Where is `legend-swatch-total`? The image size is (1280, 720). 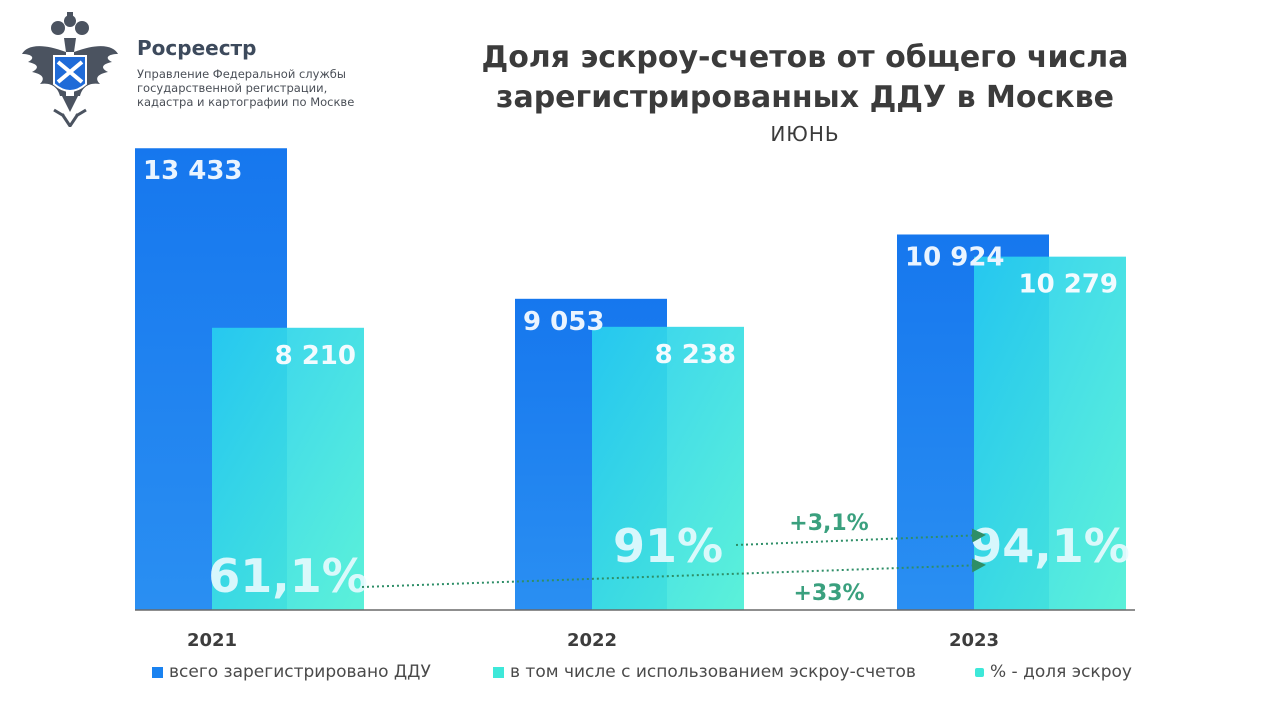
legend-swatch-total is located at coordinates (157, 672).